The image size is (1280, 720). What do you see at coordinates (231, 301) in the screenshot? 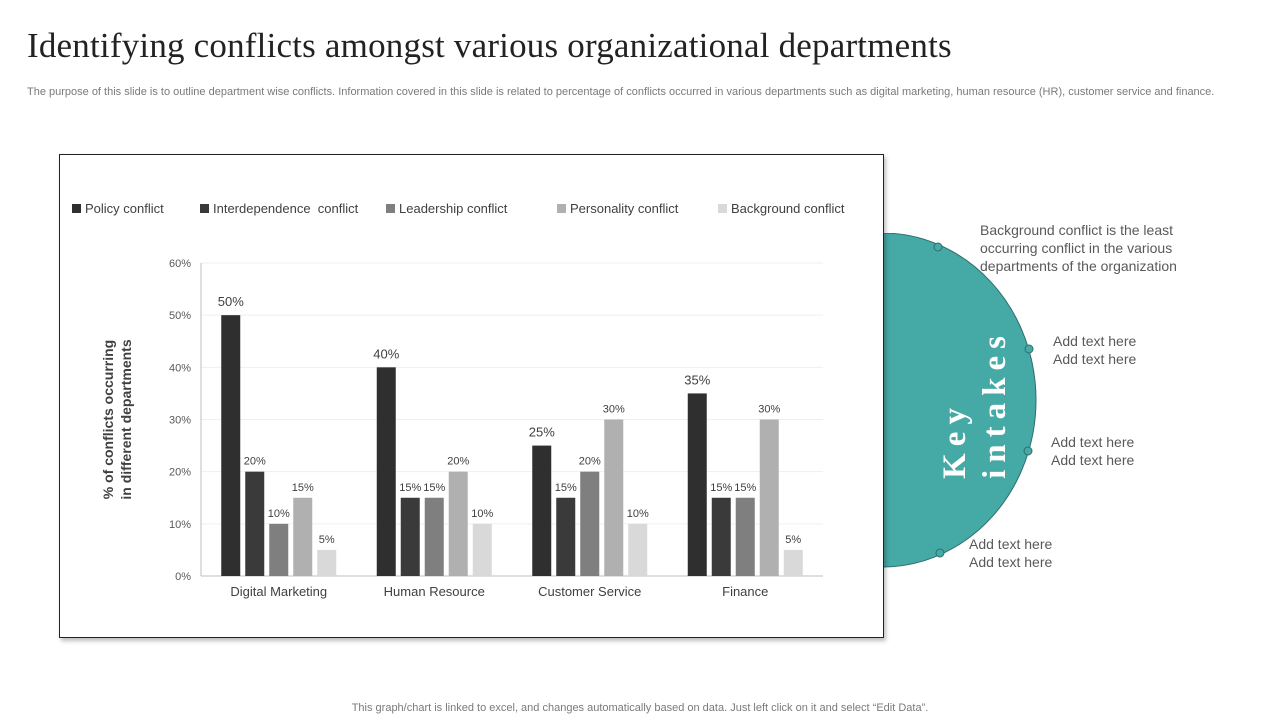
I see `data-label: 50%` at bounding box center [231, 301].